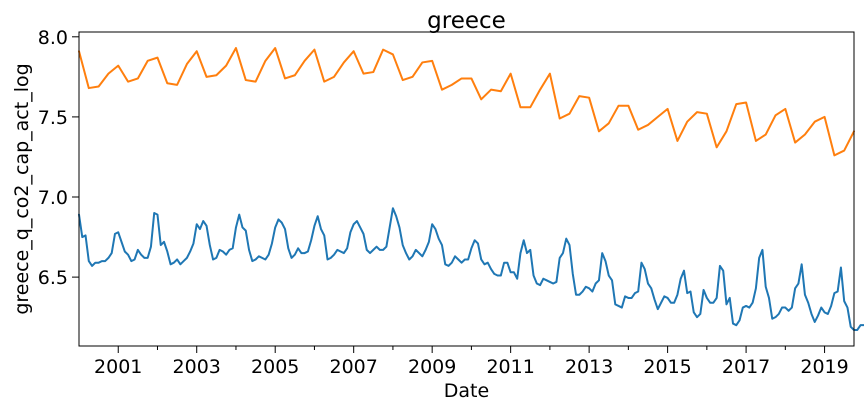 The height and width of the screenshot is (414, 864). What do you see at coordinates (589, 367) in the screenshot?
I see `x-tick-label: 2013` at bounding box center [589, 367].